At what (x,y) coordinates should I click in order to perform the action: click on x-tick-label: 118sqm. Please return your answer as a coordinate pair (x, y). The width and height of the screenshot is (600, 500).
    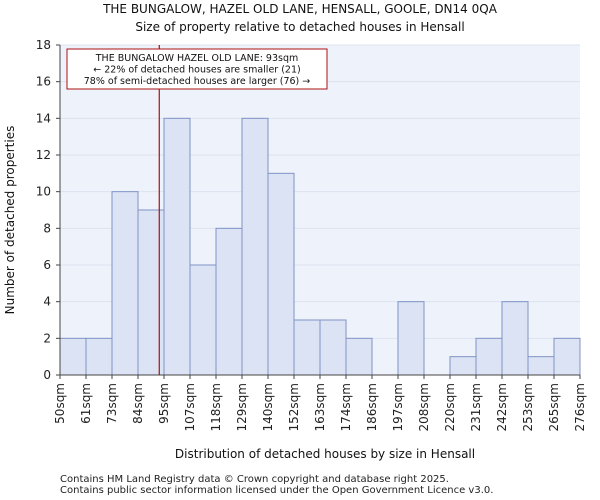
    Looking at the image, I should click on (216, 407).